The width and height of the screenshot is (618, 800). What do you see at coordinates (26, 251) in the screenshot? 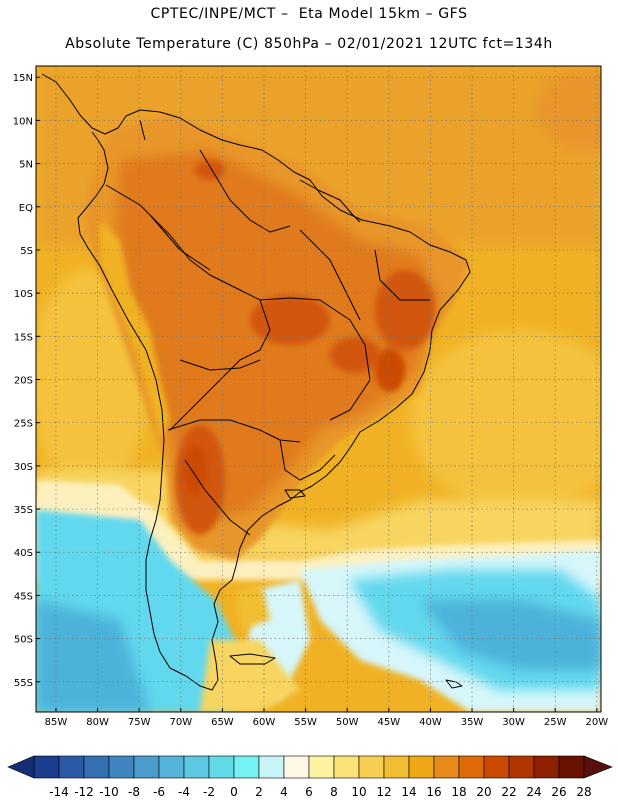
I see `lat-label: 5S` at bounding box center [26, 251].